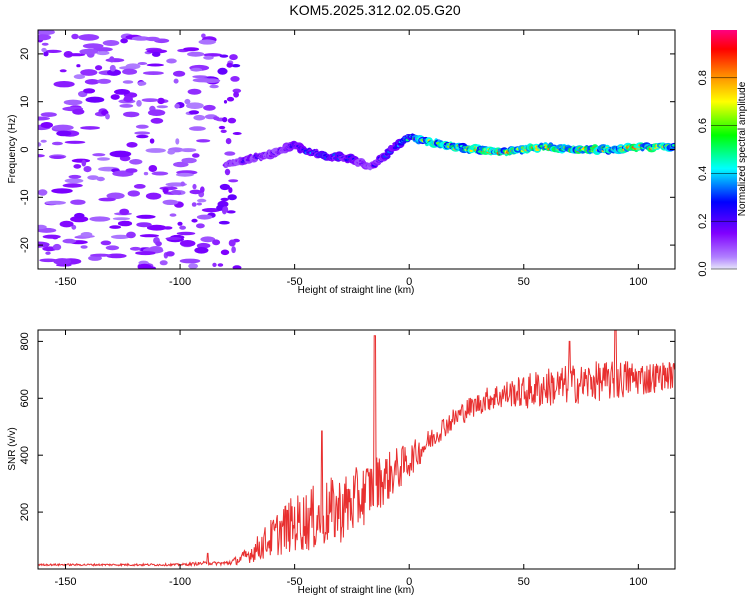  I want to click on snr-xlabel: Height of straight line (km), so click(356, 590).